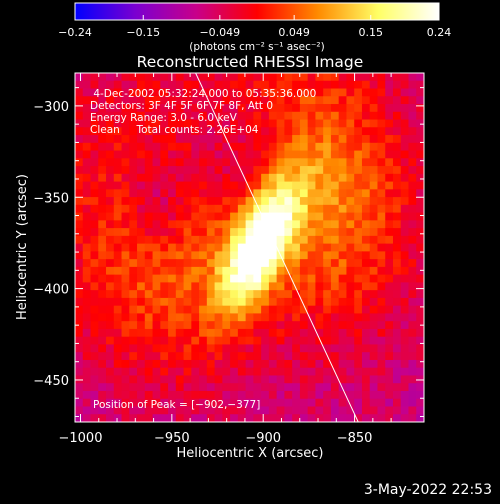 The width and height of the screenshot is (500, 504). Describe the element at coordinates (176, 405) in the screenshot. I see `peak-position-label: Position of Peak = [−902,−377]` at that location.